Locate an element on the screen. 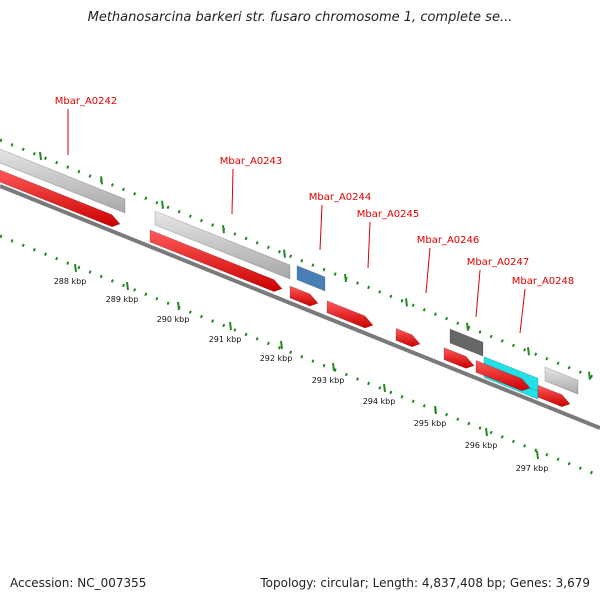  tick-label: 295 kbp is located at coordinates (430, 423).